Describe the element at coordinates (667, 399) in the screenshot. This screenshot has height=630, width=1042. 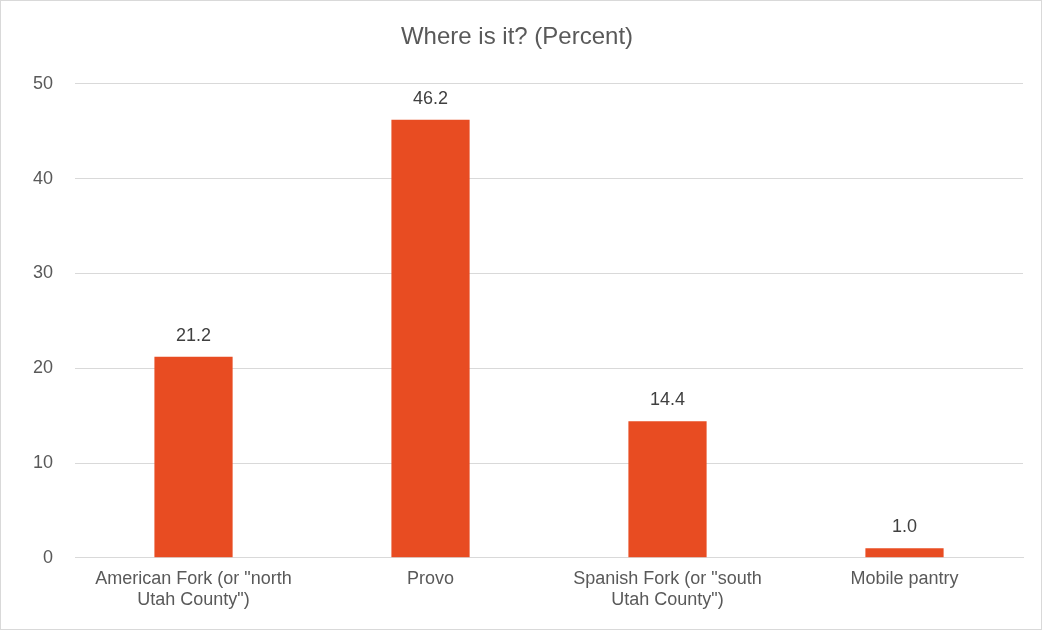
I see `data-label: 14.4` at that location.